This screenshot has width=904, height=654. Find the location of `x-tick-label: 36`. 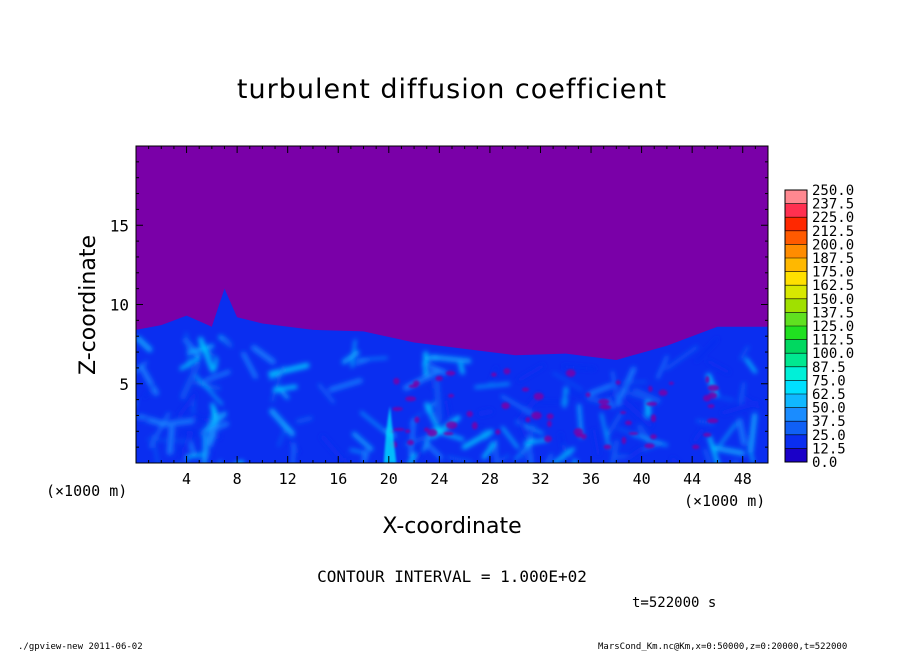

x-tick-label: 36 is located at coordinates (591, 479).